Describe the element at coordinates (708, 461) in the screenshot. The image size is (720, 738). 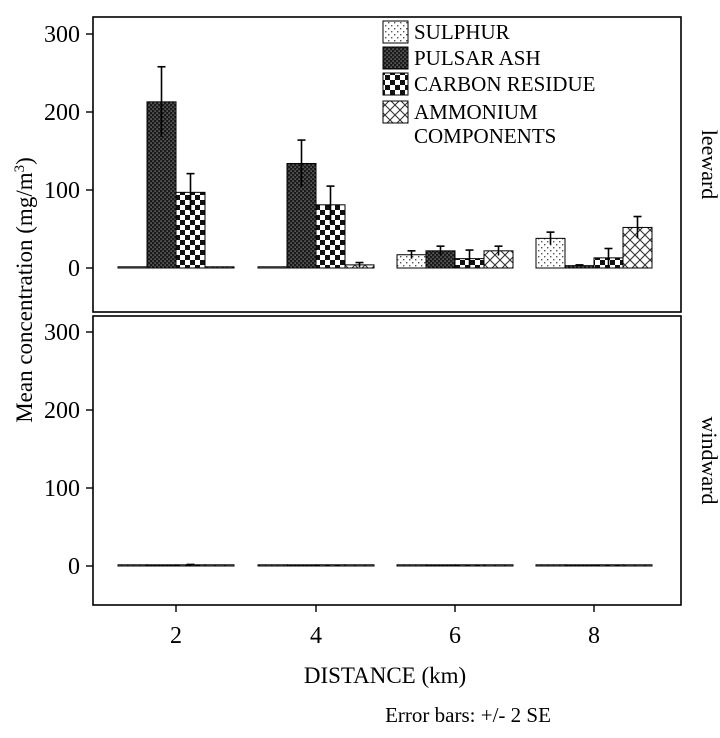
I see `facet-label-windward: windward` at that location.